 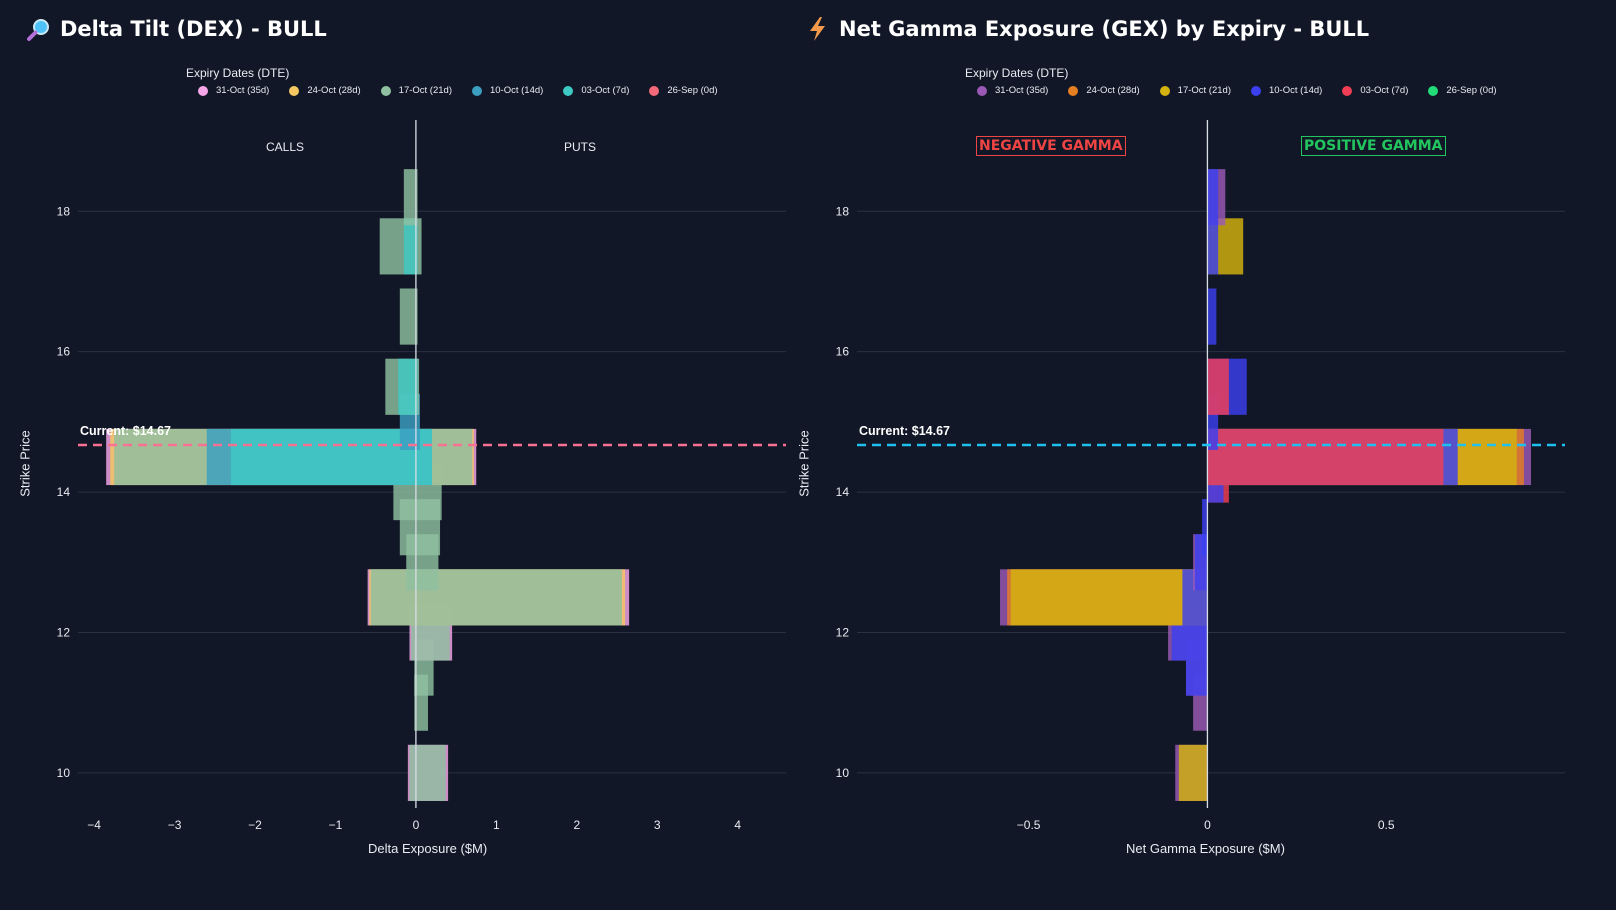 I want to click on x-axis-label: Net Gamma Exposure ($M), so click(x=1205, y=848).